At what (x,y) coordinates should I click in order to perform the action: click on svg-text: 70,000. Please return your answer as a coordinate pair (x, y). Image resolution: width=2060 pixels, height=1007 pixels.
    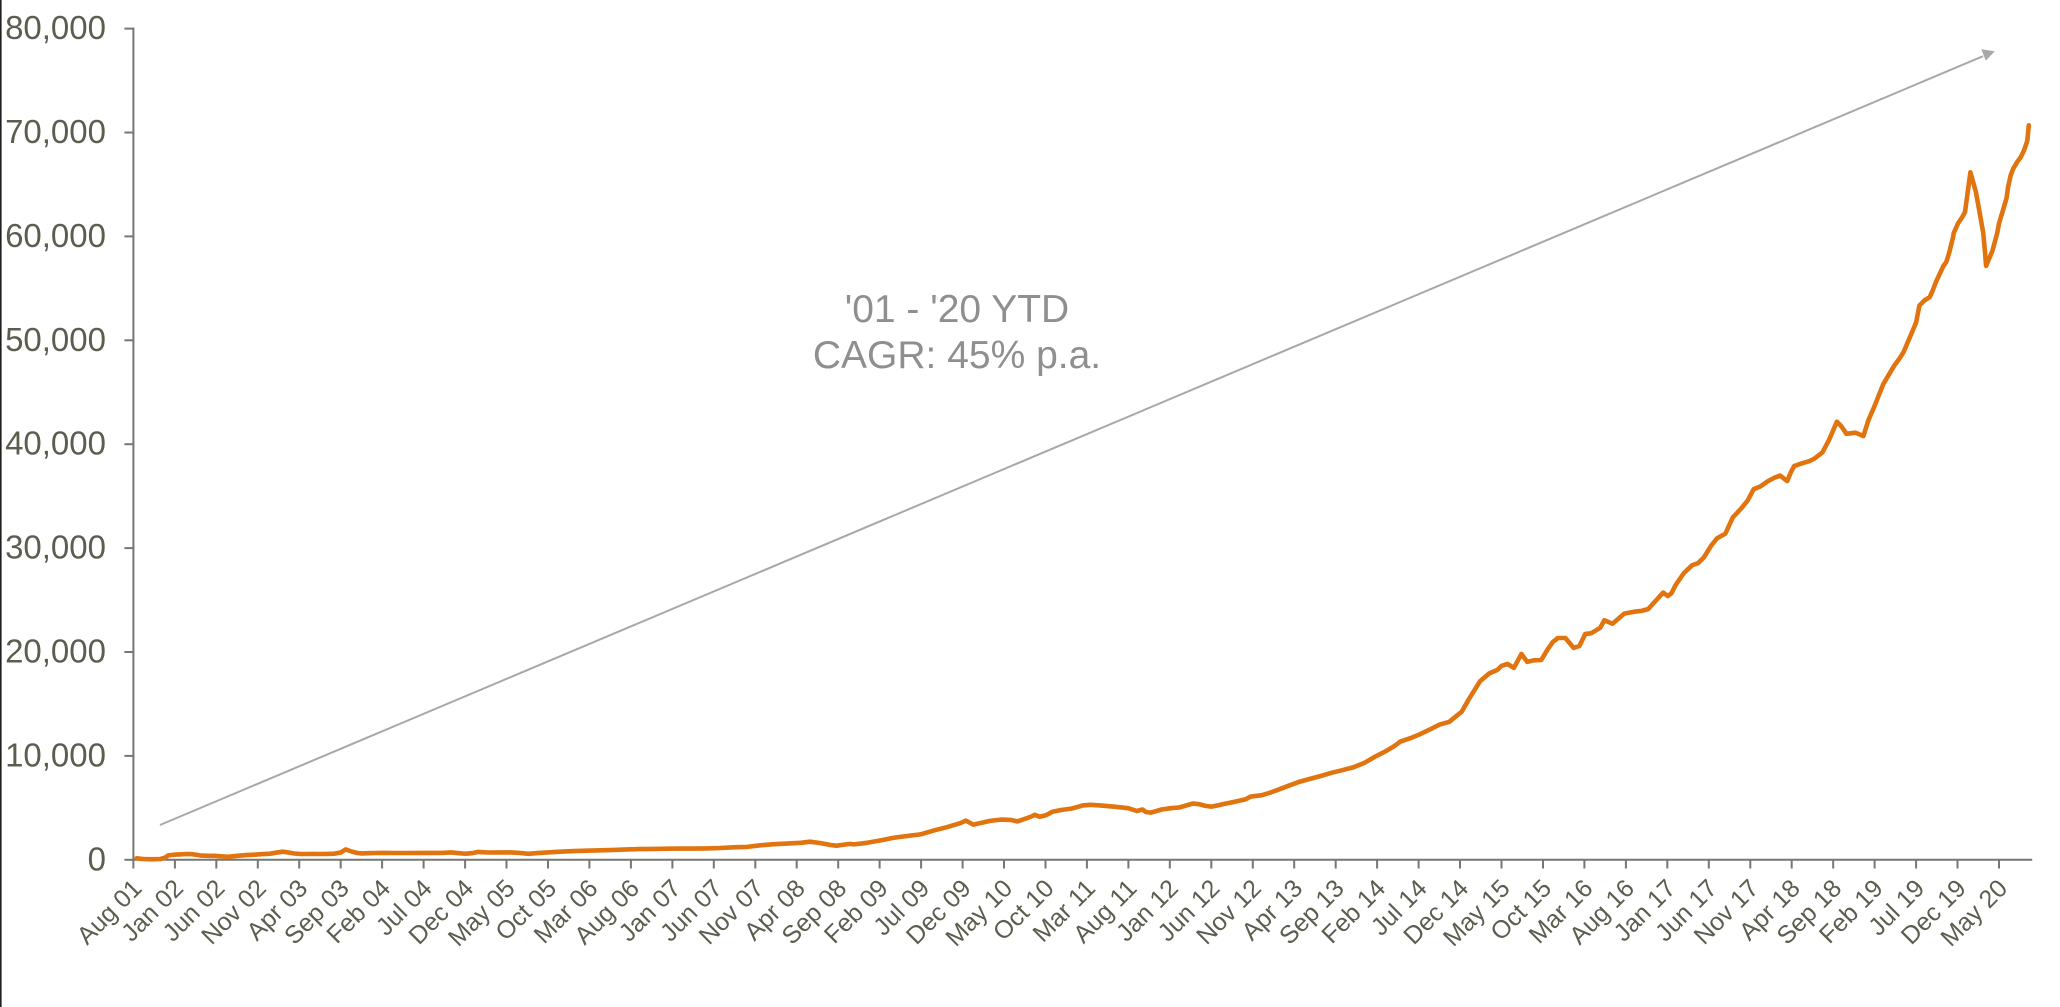
    Looking at the image, I should click on (55, 131).